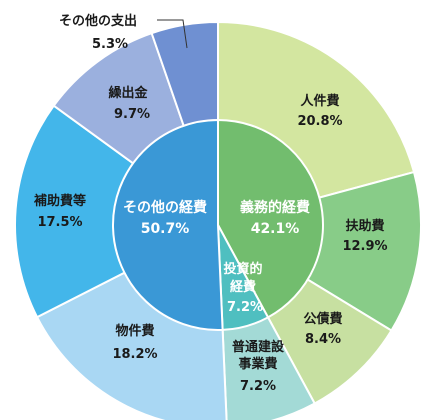  What do you see at coordinates (59, 201) in the screenshot?
I see `label-subsidies-name: 補助費等` at bounding box center [59, 201].